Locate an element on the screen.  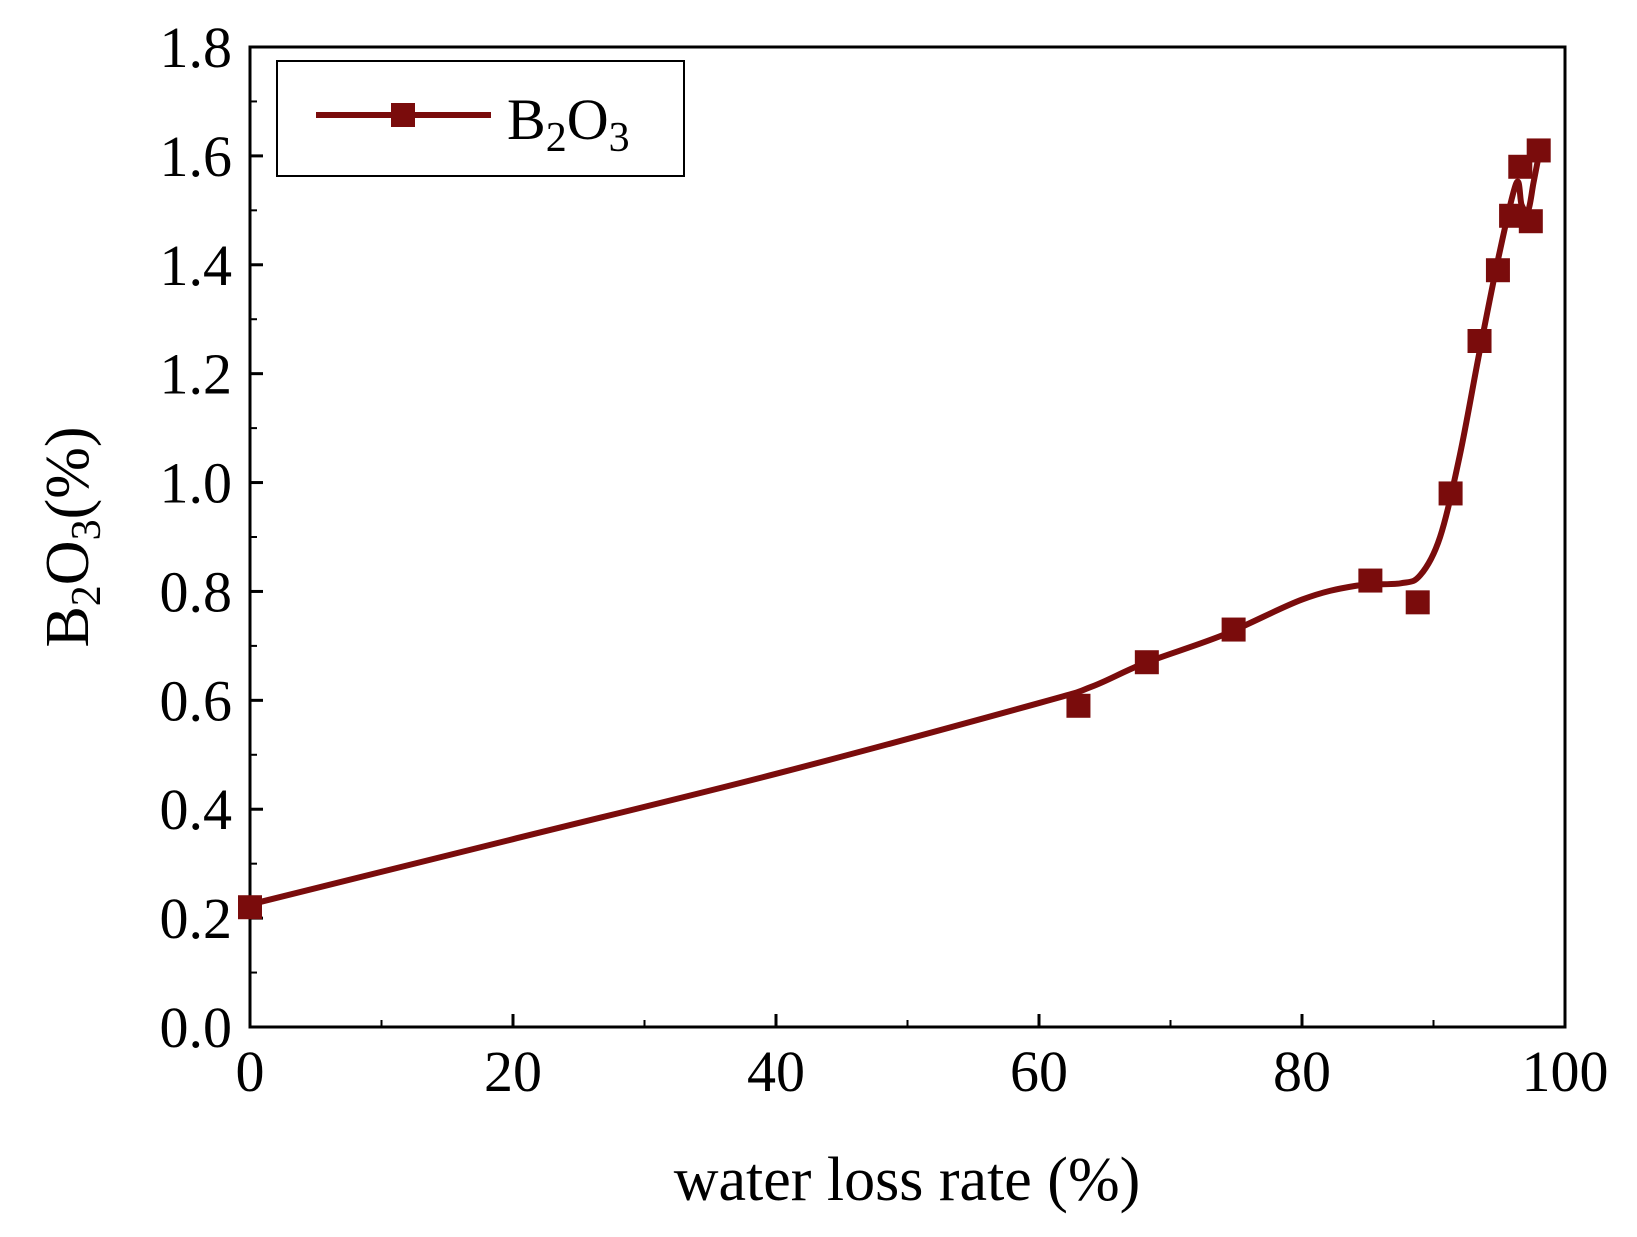
legend-label-base: B is located at coordinates (526, 119).